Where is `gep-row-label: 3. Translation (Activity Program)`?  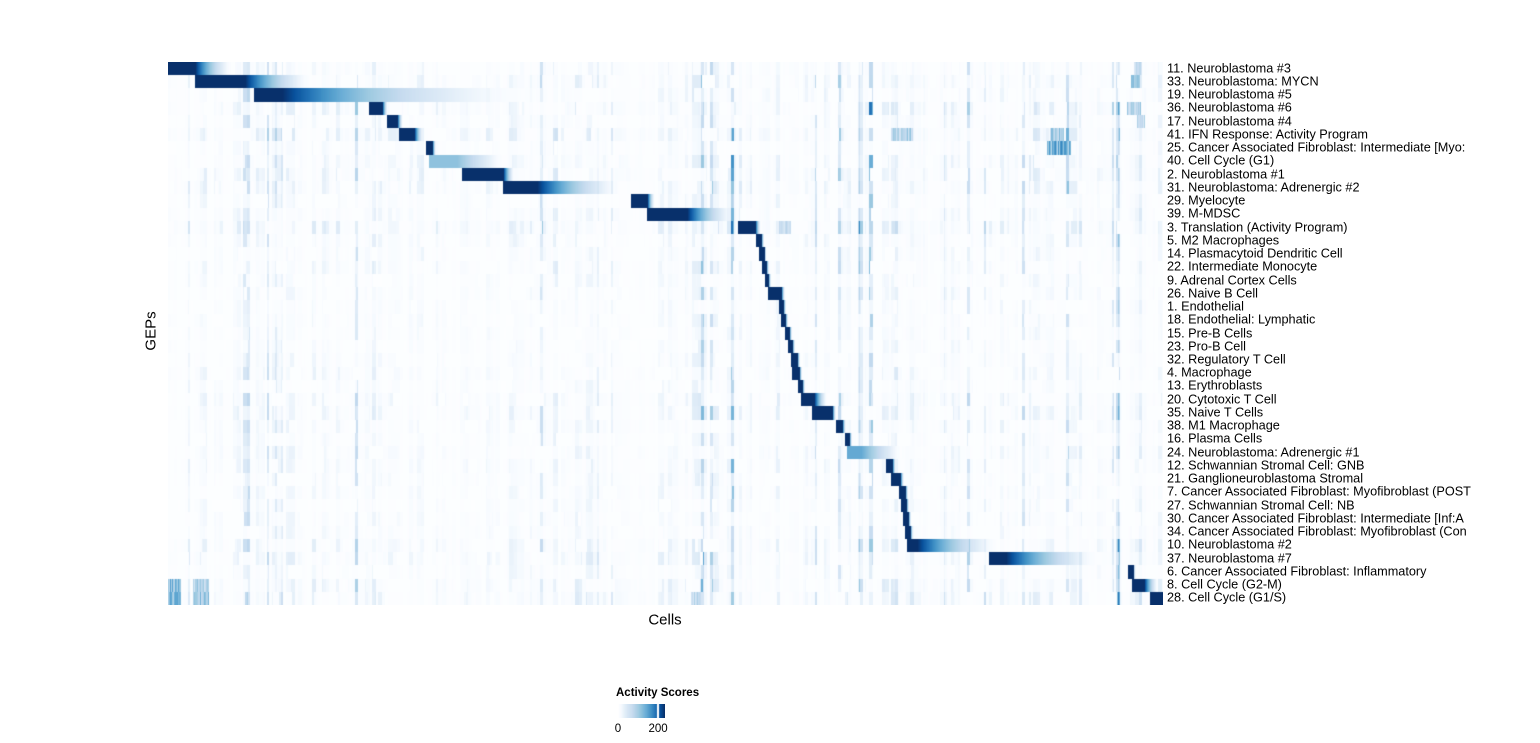
gep-row-label: 3. Translation (Activity Program) is located at coordinates (1257, 227).